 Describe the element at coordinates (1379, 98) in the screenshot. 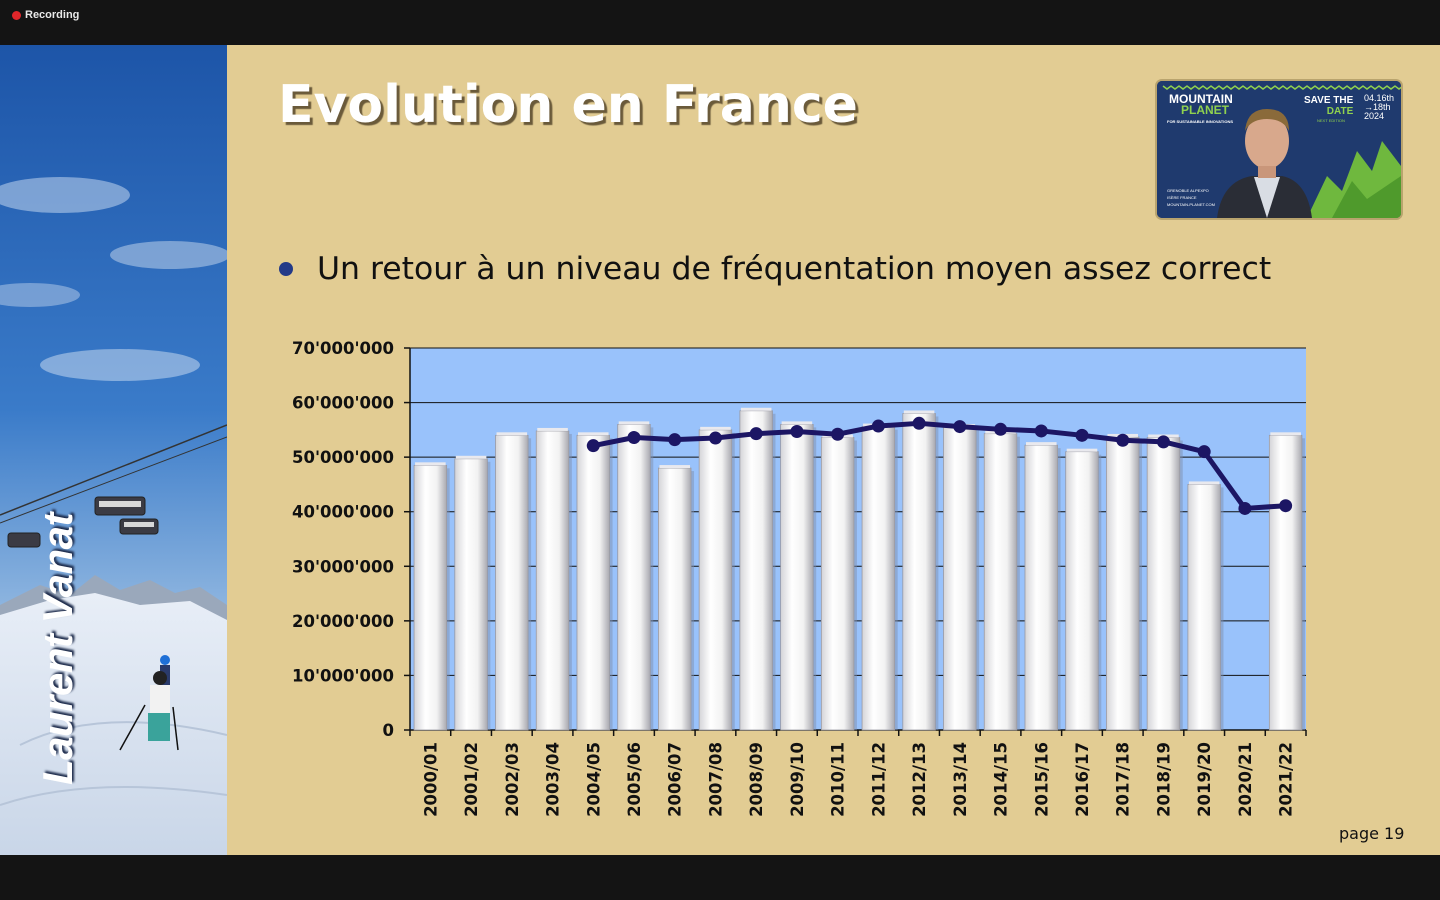

I see `thumb-dates-line1: 04.16th` at that location.